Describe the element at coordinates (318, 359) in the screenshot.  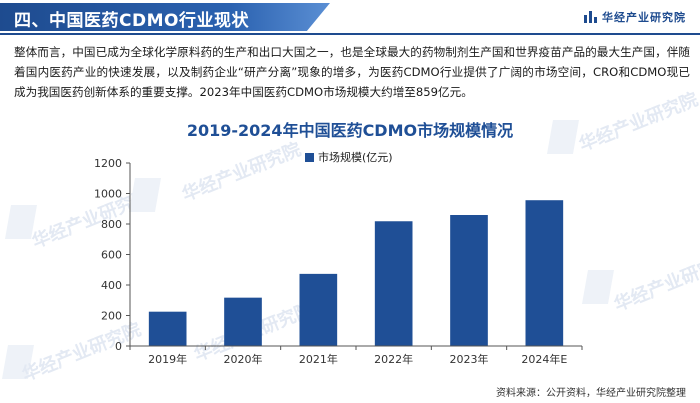
I see `x-tick-label: 2021年` at that location.